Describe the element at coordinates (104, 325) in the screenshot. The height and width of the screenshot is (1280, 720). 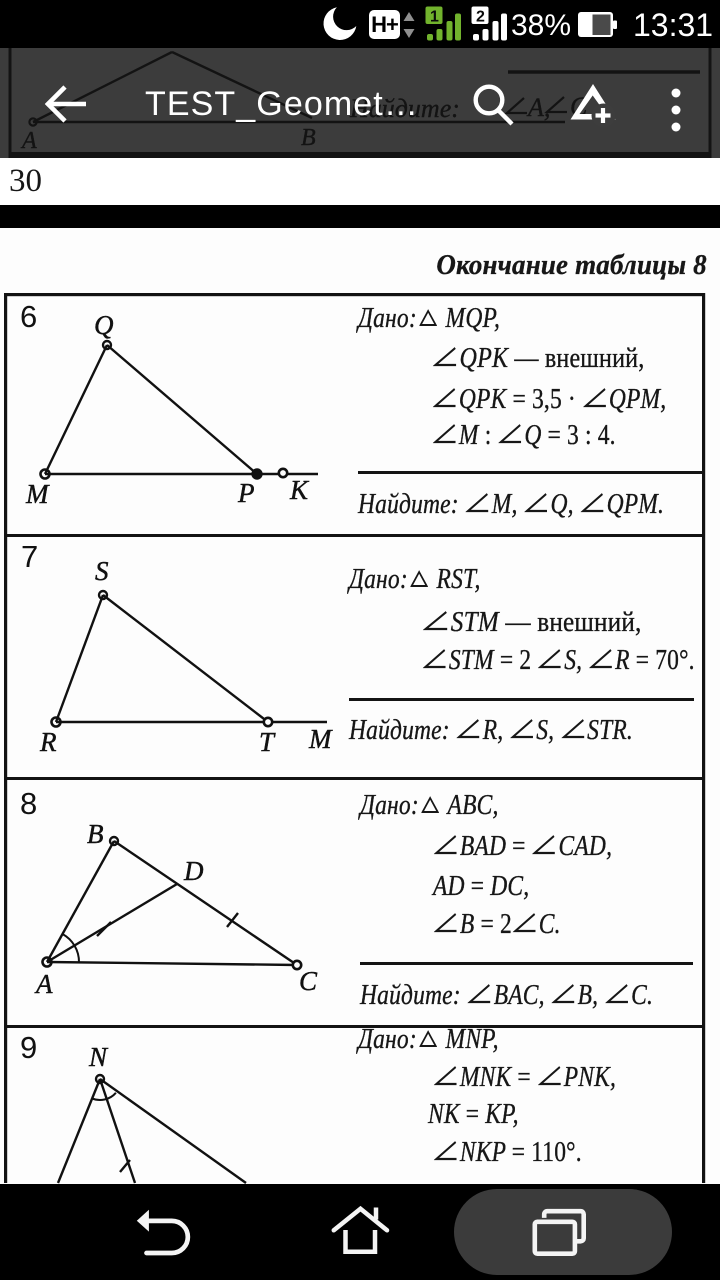
I see `svg-text: Q` at that location.